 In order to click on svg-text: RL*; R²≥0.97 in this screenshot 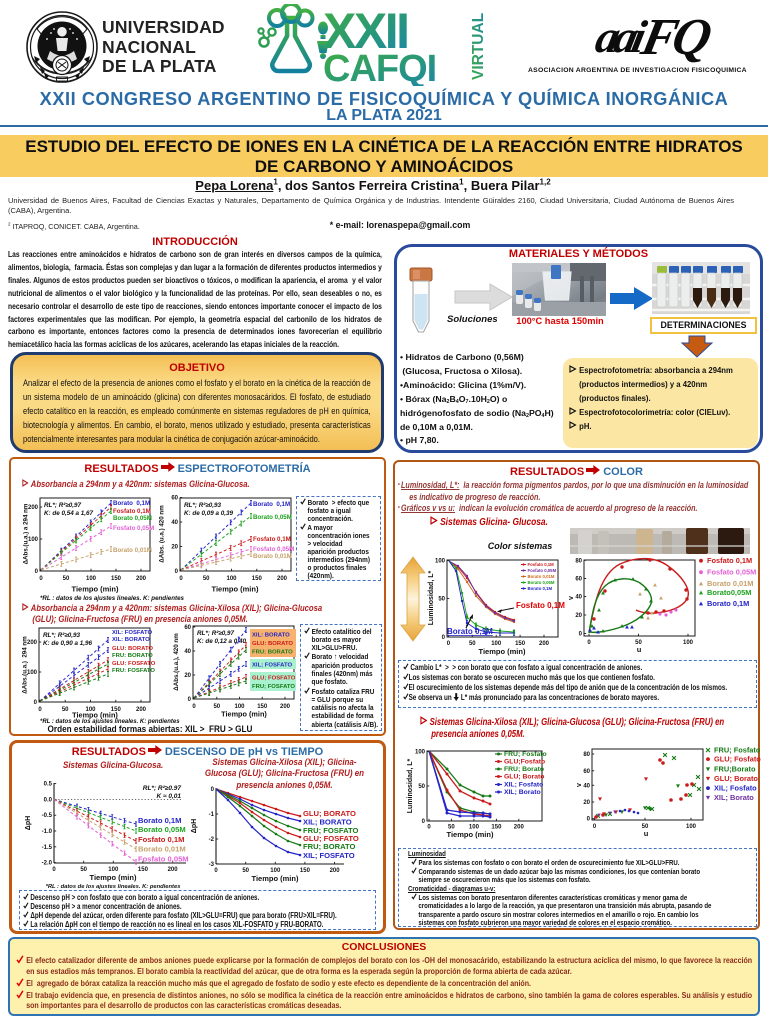, I will do `click(162, 788)`.